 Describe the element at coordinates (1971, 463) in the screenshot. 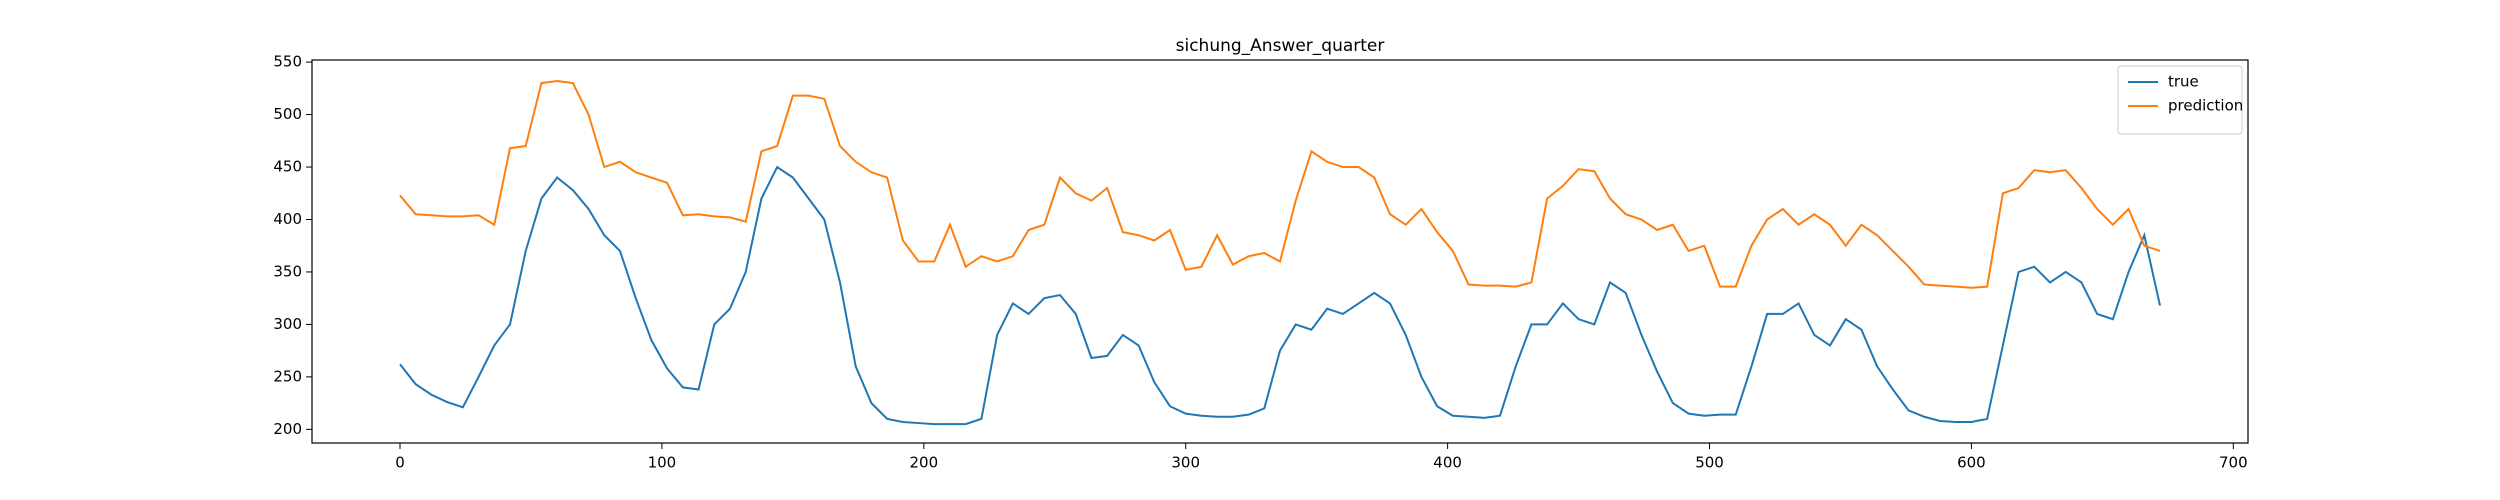

I see `x-tick-label: 600` at that location.